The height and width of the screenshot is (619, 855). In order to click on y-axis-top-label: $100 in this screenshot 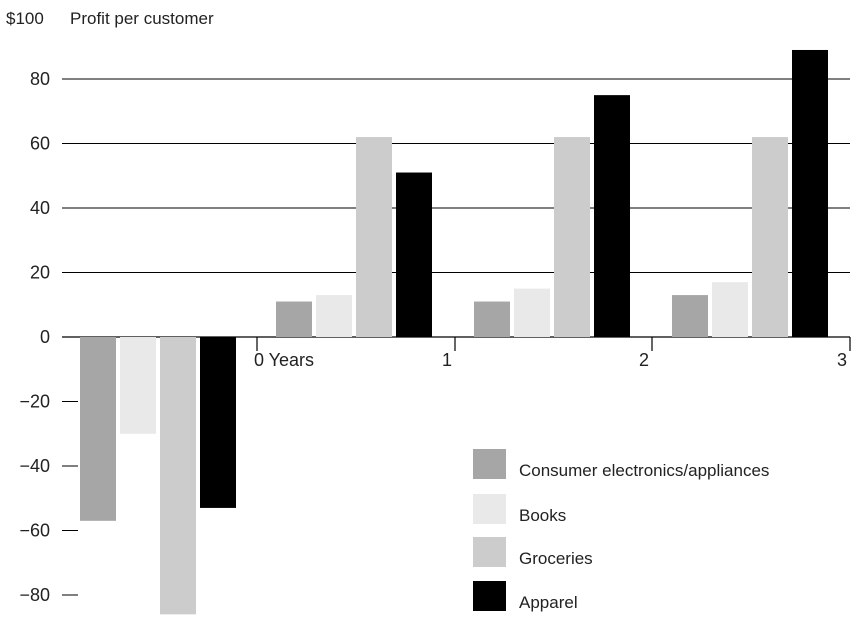, I will do `click(25, 18)`.